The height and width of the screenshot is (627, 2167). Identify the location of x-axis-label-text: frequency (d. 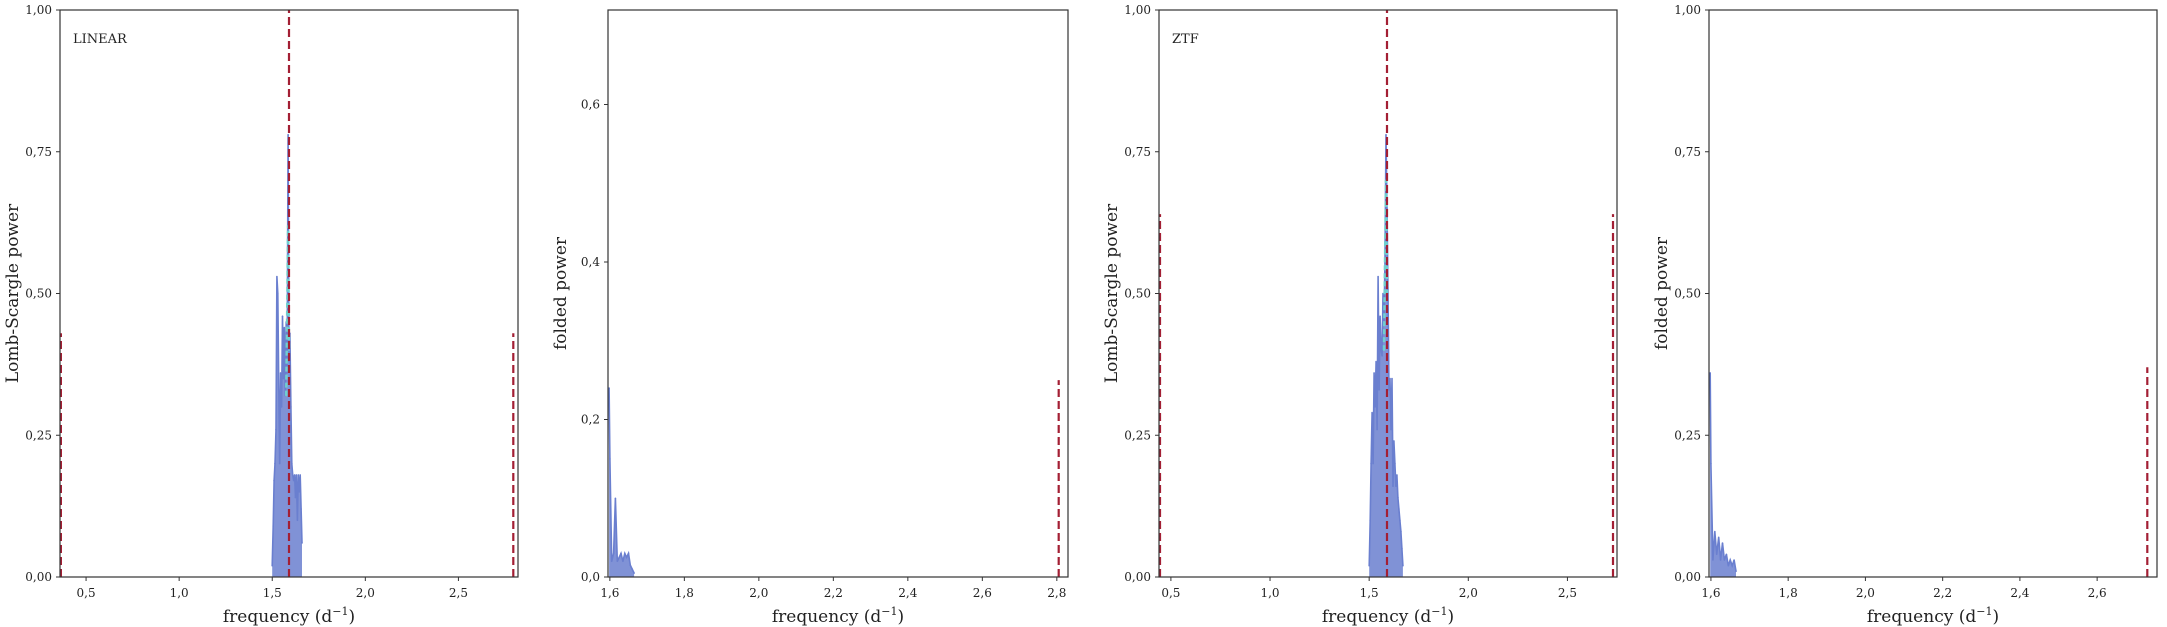
(826, 617).